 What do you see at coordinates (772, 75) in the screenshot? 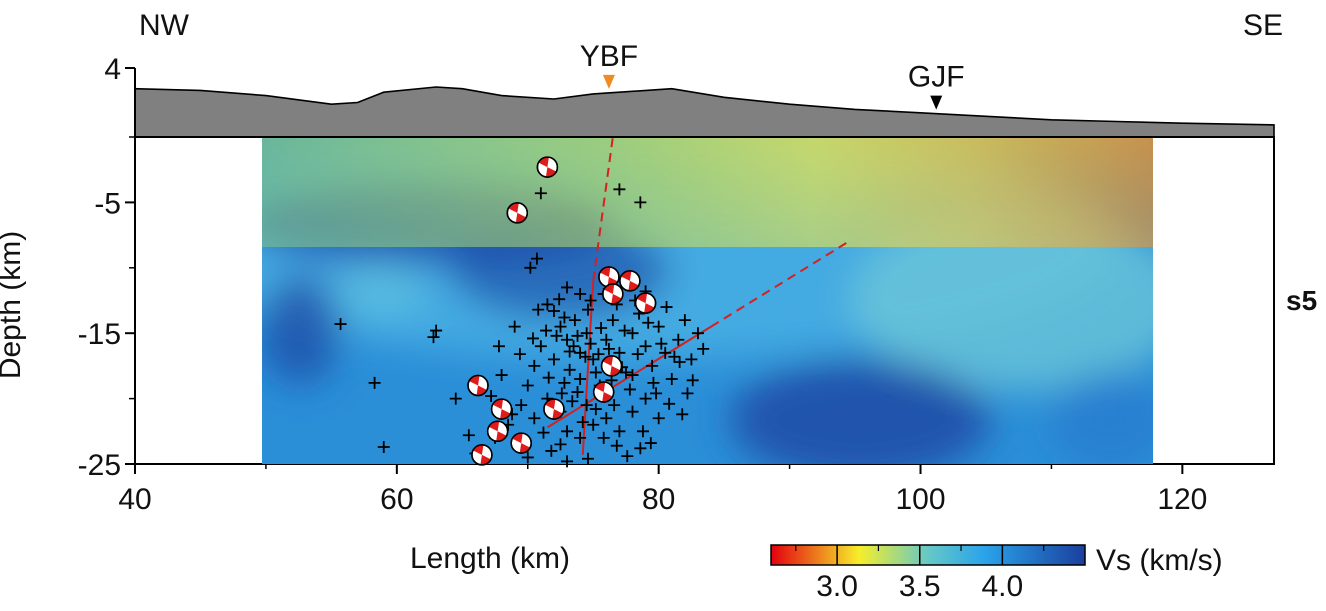
I see `fault-markers: YBF GJF` at bounding box center [772, 75].